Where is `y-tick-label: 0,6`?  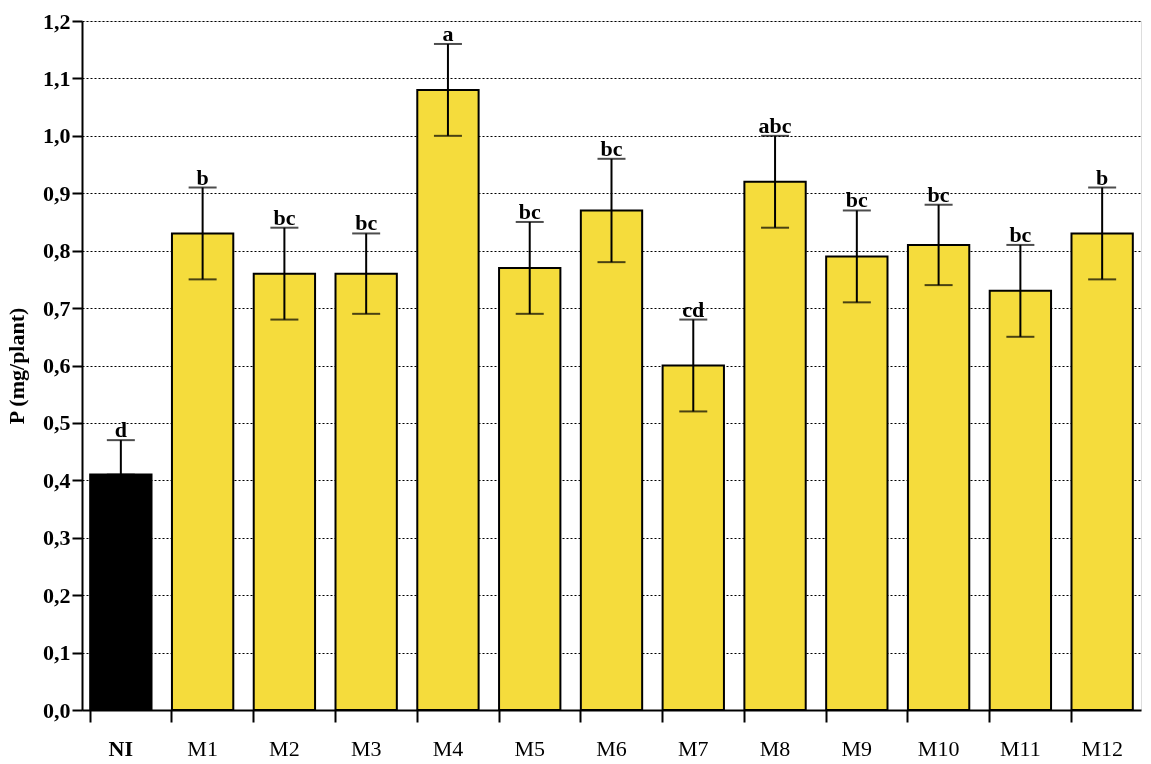
y-tick-label: 0,6 is located at coordinates (57, 365).